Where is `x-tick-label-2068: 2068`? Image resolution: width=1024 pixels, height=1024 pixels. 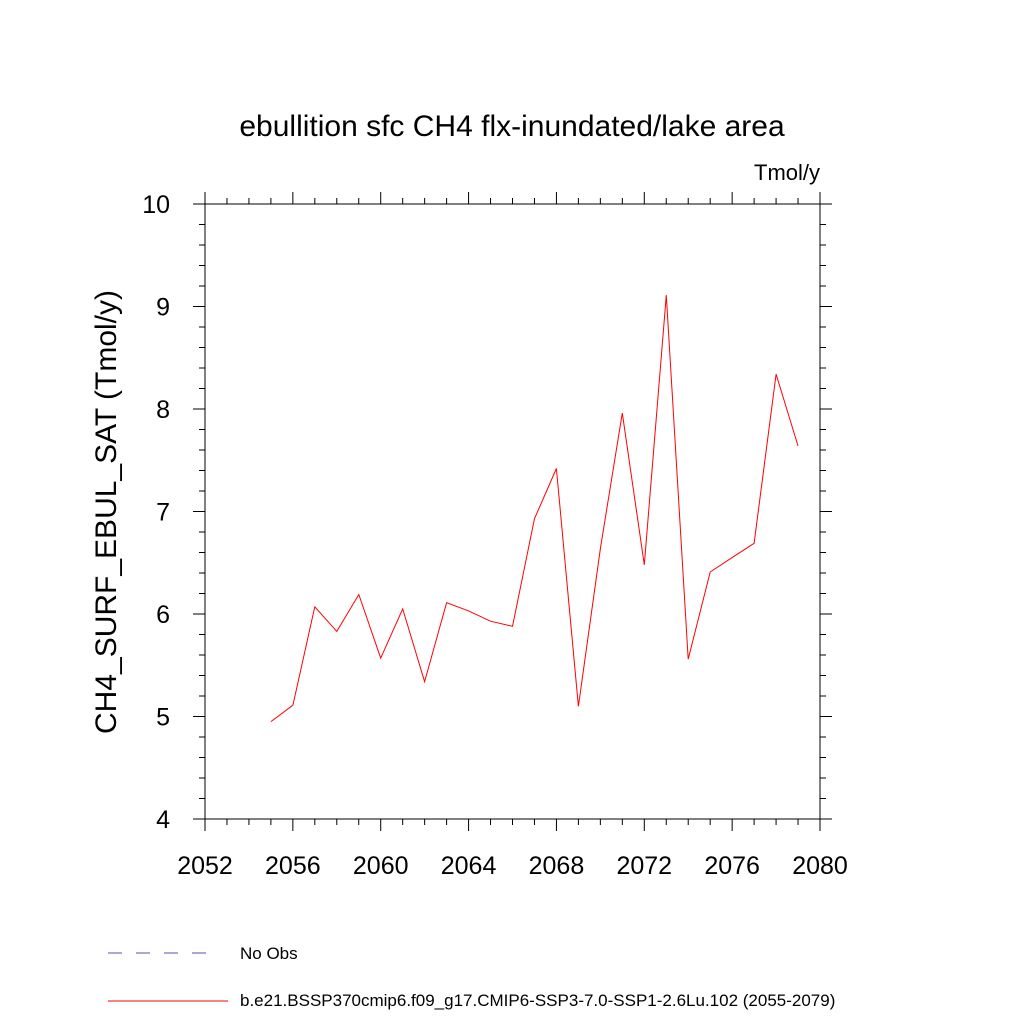 x-tick-label-2068: 2068 is located at coordinates (557, 866).